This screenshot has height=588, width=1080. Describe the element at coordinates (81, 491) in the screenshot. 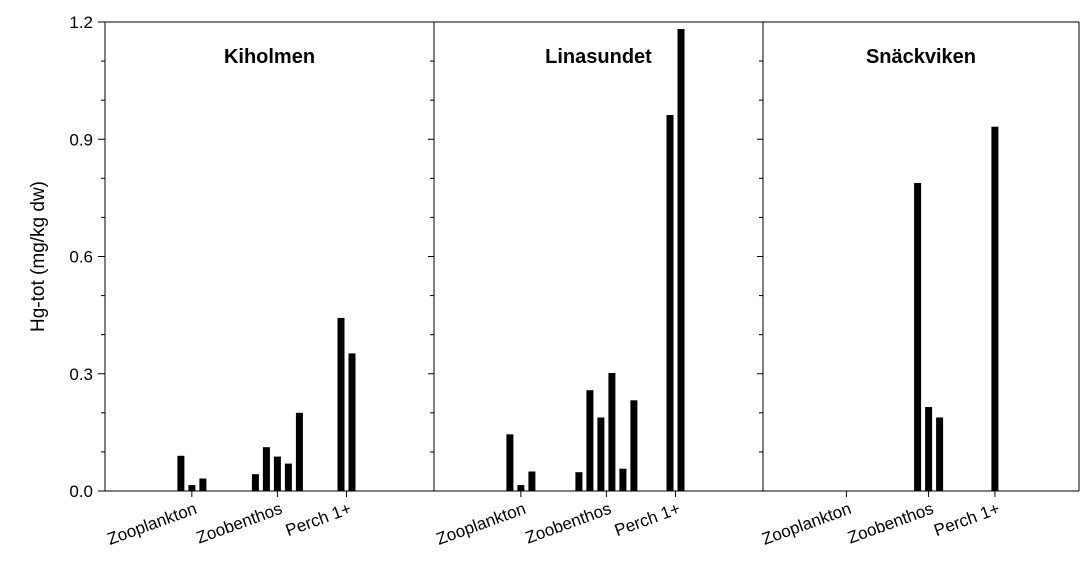

I see `y-tick-label: 0.0` at that location.